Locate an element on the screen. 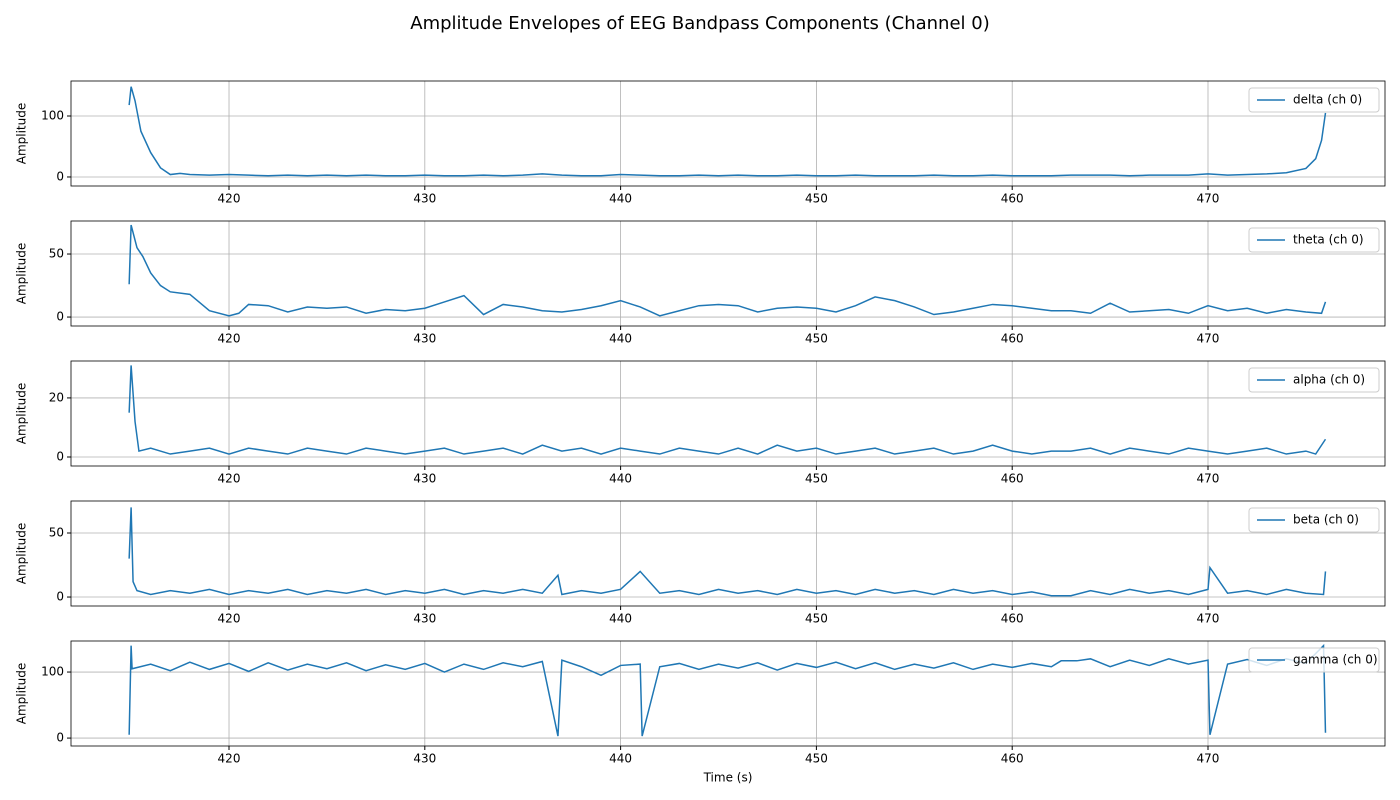 Image resolution: width=1400 pixels, height=800 pixels. legend-label: alpha (ch 0) is located at coordinates (1329, 380).